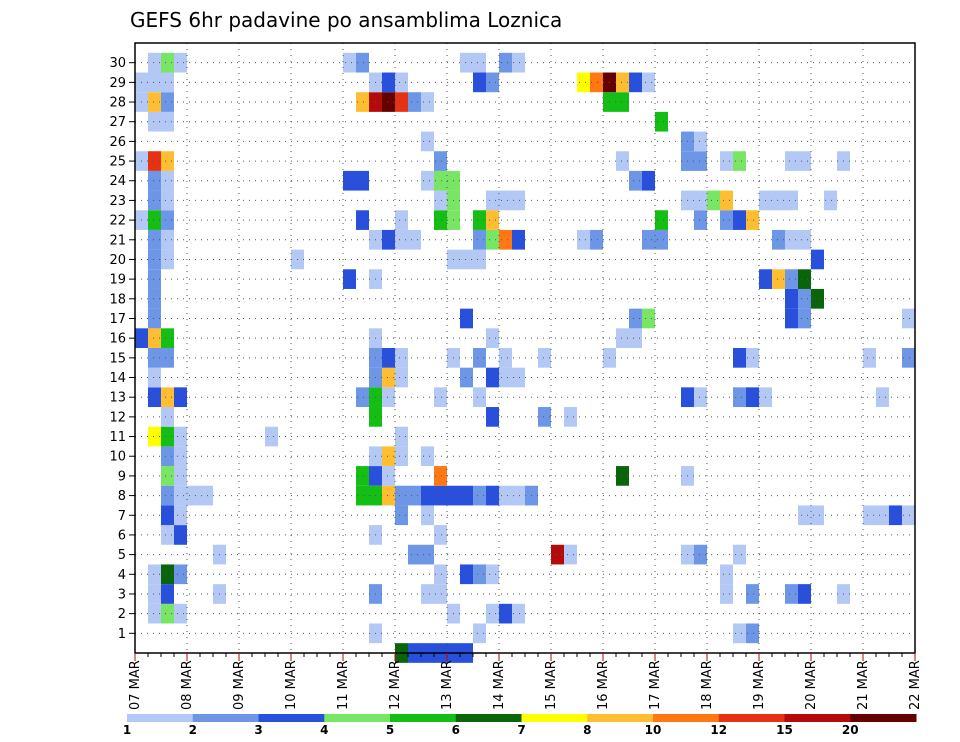  What do you see at coordinates (117, 457) in the screenshot?
I see `y-tick-label: 10` at bounding box center [117, 457].